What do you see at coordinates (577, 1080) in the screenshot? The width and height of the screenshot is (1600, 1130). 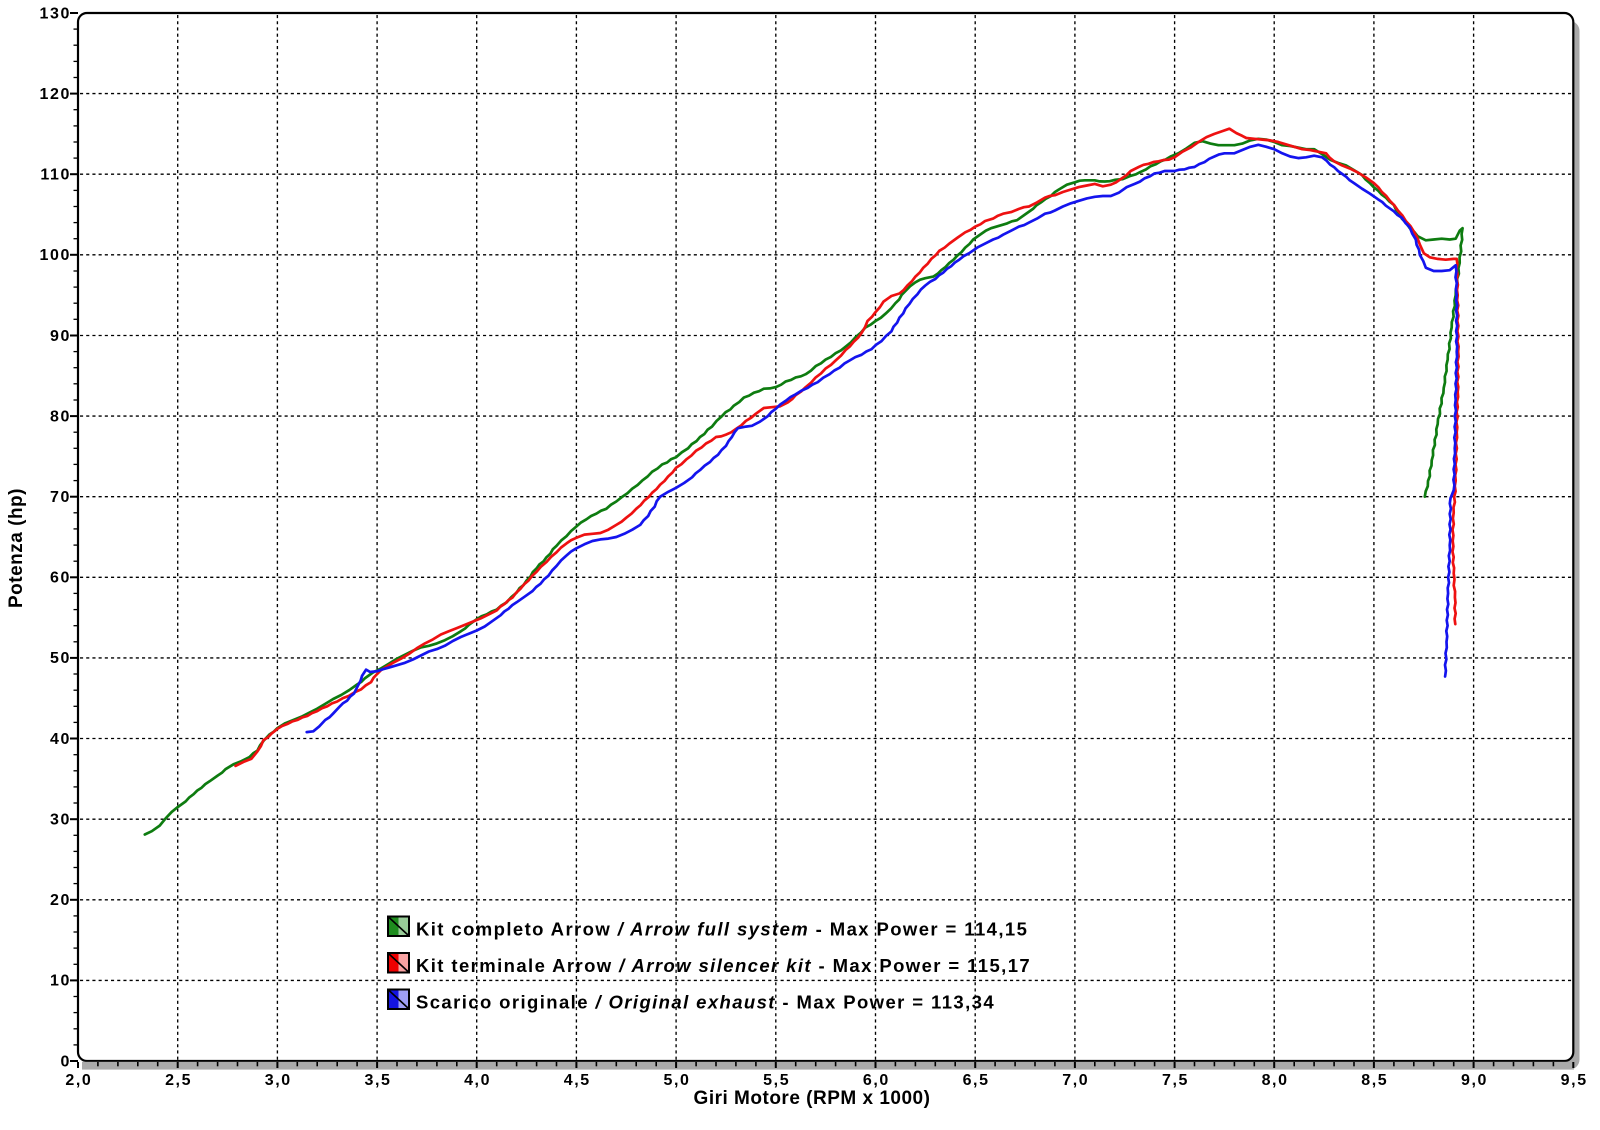 I see `svg-text: 4,5` at bounding box center [577, 1080].